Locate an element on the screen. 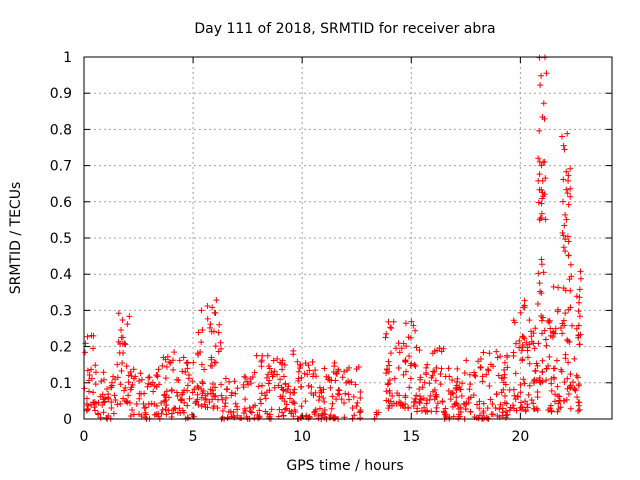 Image resolution: width=640 pixels, height=480 pixels. x-axis-title: GPS time / hours is located at coordinates (344, 466).